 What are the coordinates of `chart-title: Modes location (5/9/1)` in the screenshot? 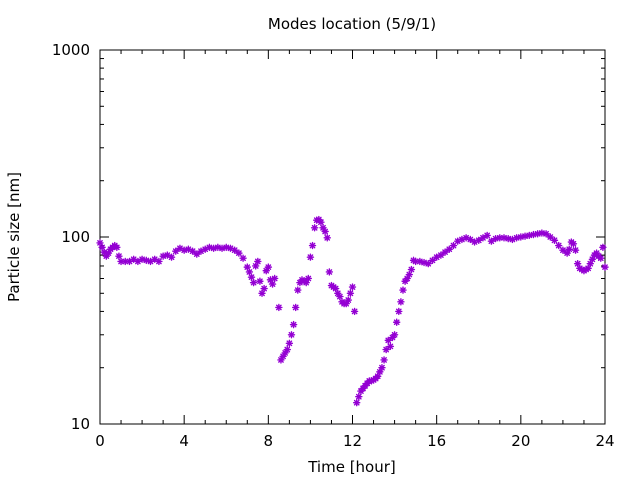 It's located at (352, 24).